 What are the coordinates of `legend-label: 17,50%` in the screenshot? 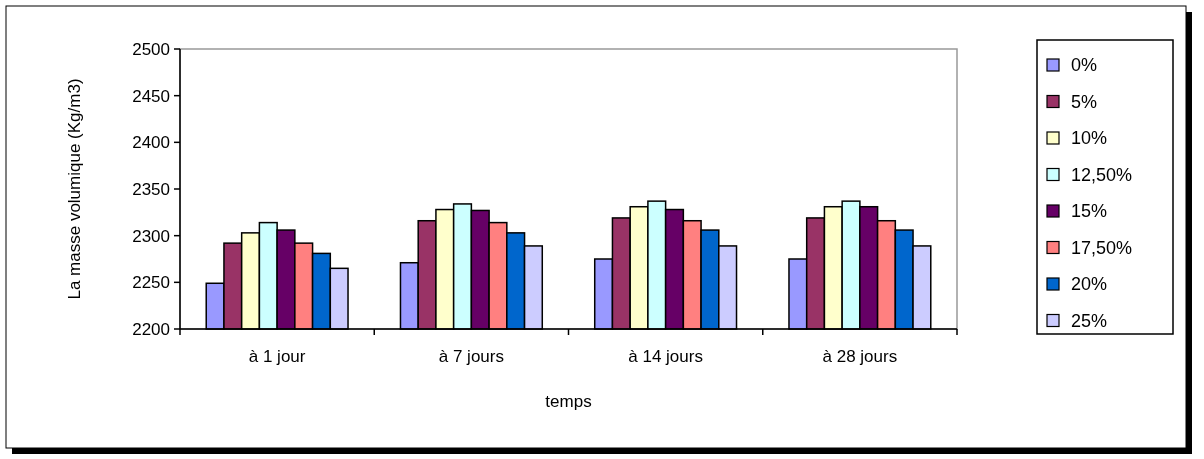 It's located at (1102, 247).